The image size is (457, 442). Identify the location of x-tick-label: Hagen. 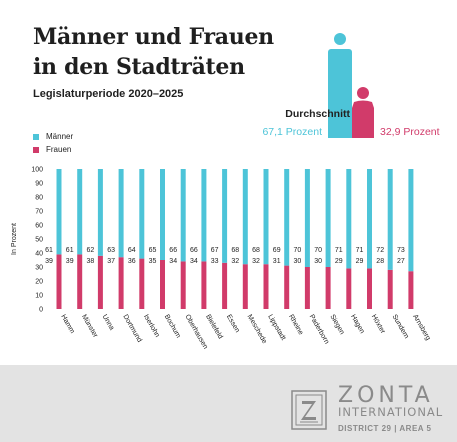
(357, 324).